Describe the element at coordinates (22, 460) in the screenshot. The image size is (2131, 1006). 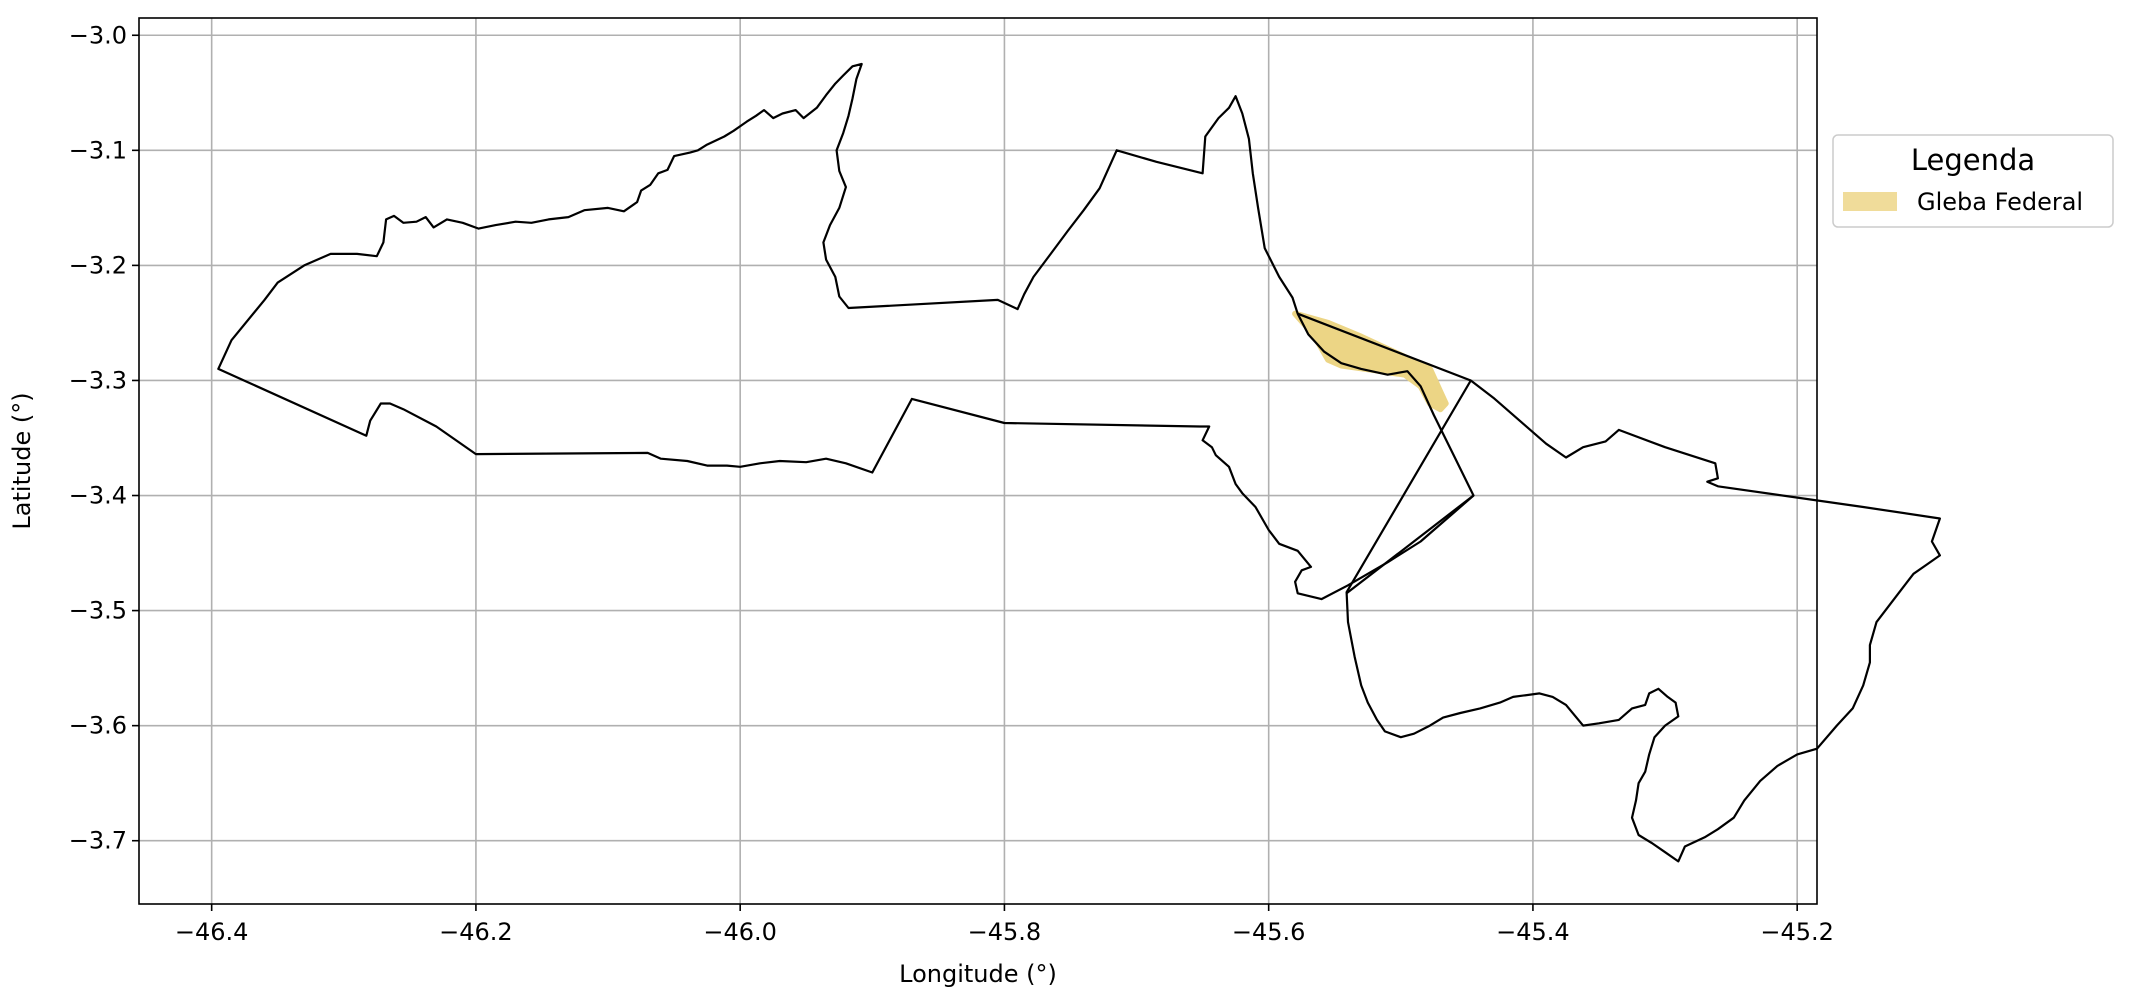
I see `y-axis-label: Latitude (°)` at that location.